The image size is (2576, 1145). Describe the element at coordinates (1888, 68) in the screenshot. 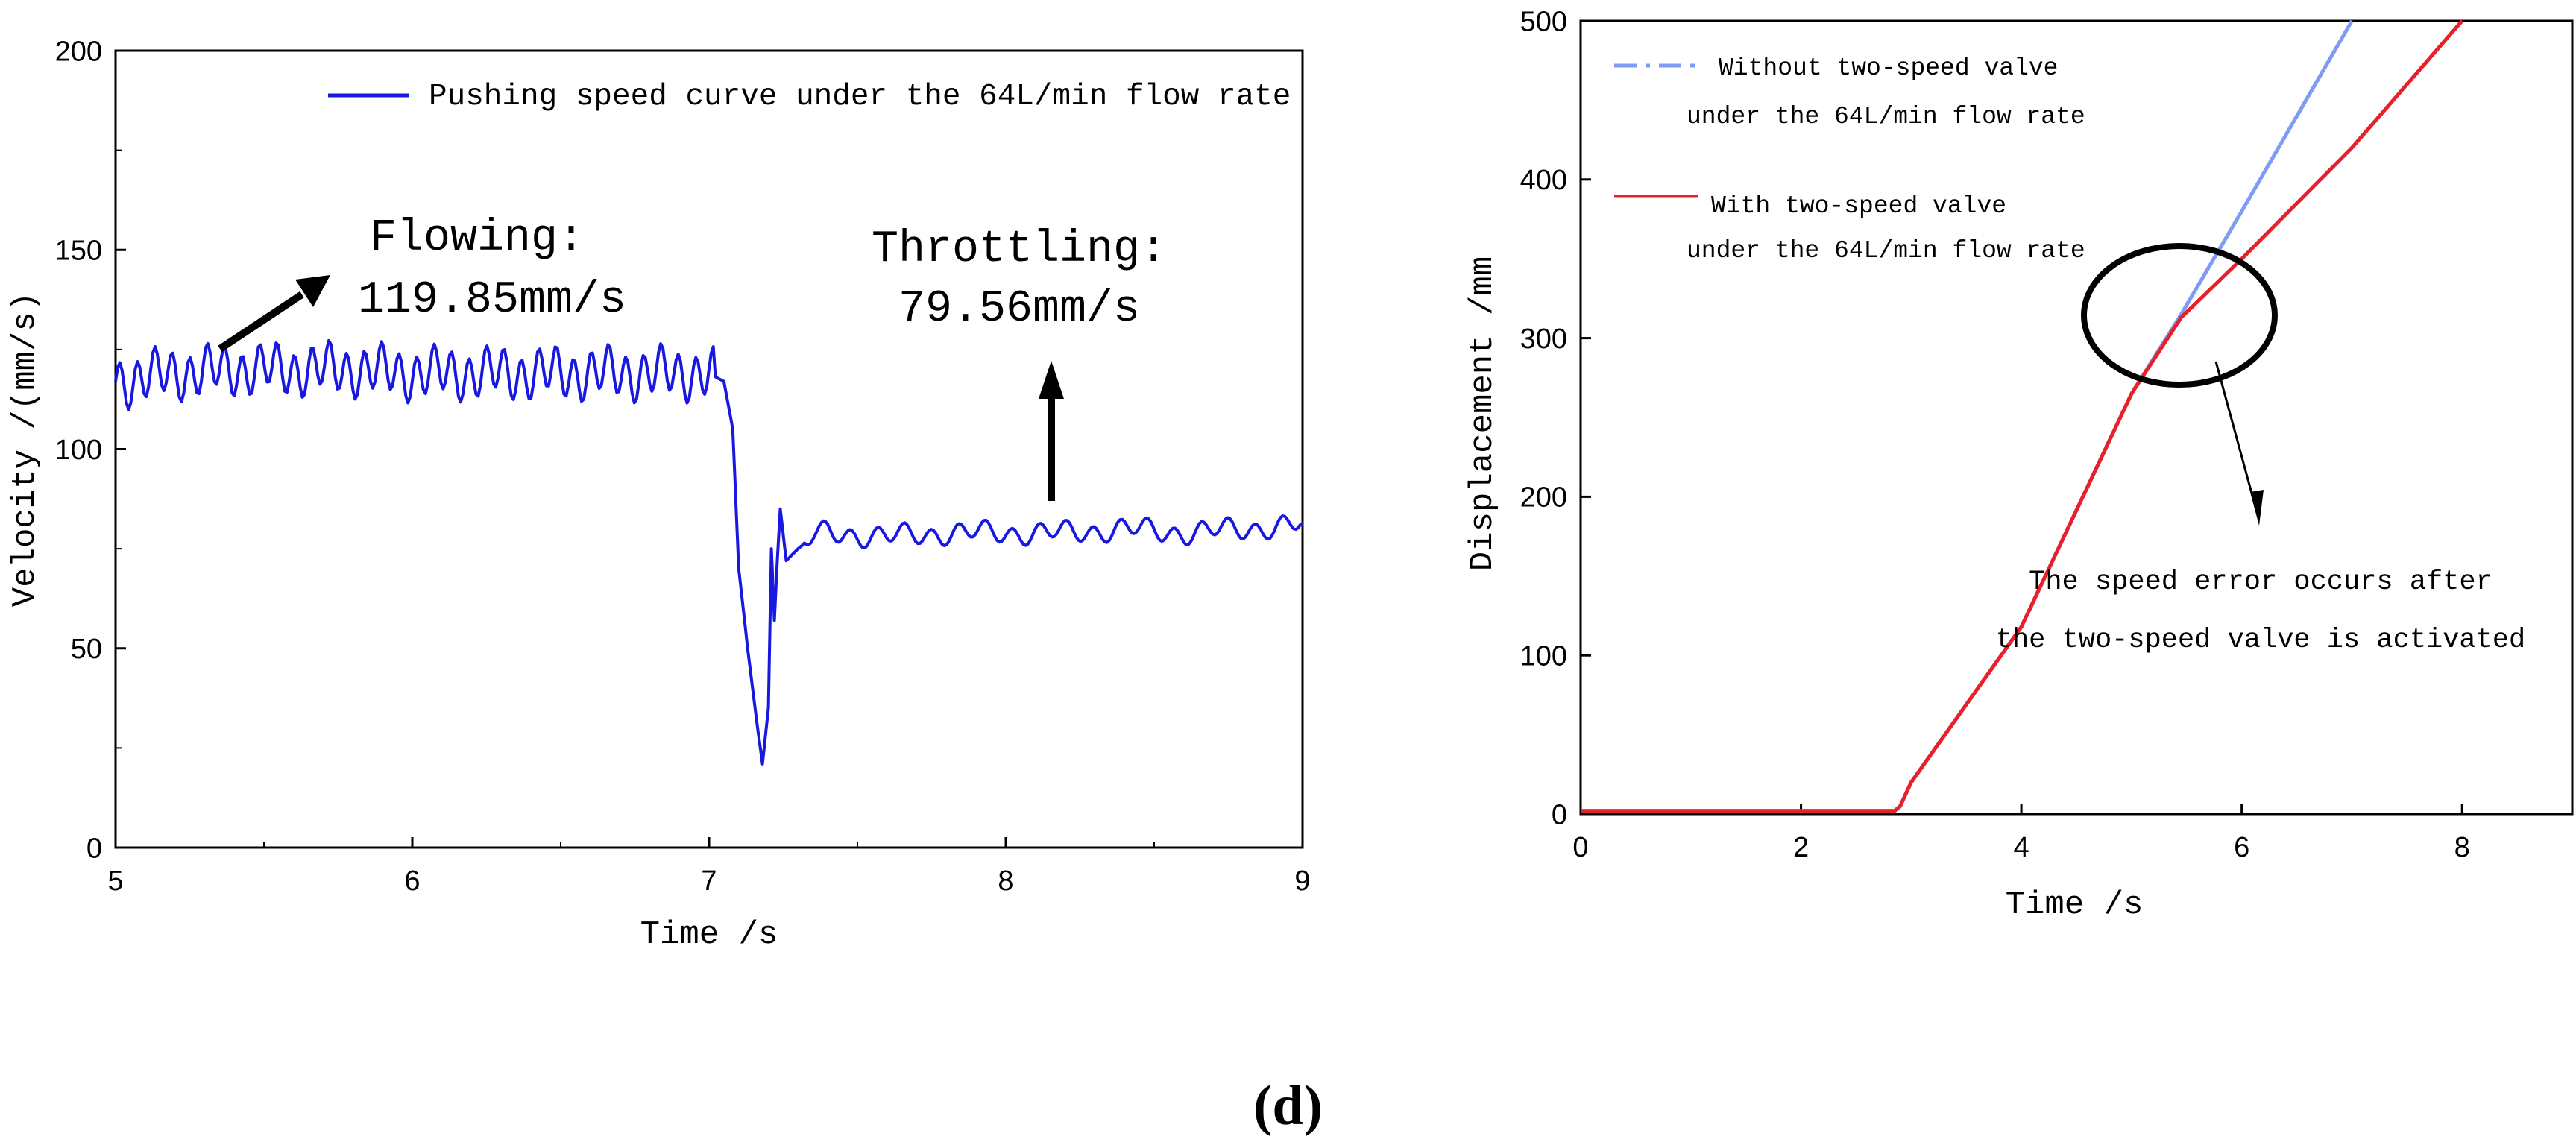

I see `legend-label-without-1: Without two-speed valve` at that location.